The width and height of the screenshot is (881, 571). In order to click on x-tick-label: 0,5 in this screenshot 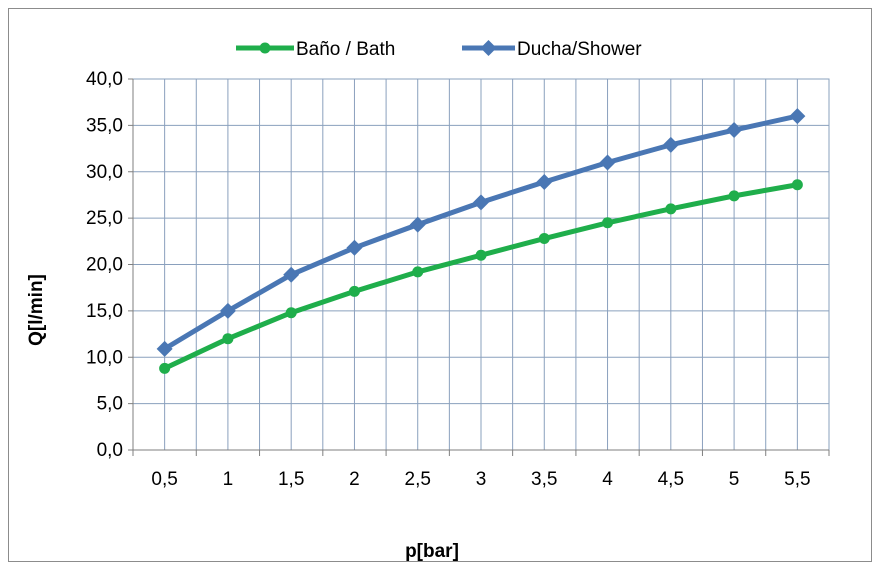, I will do `click(164, 479)`.